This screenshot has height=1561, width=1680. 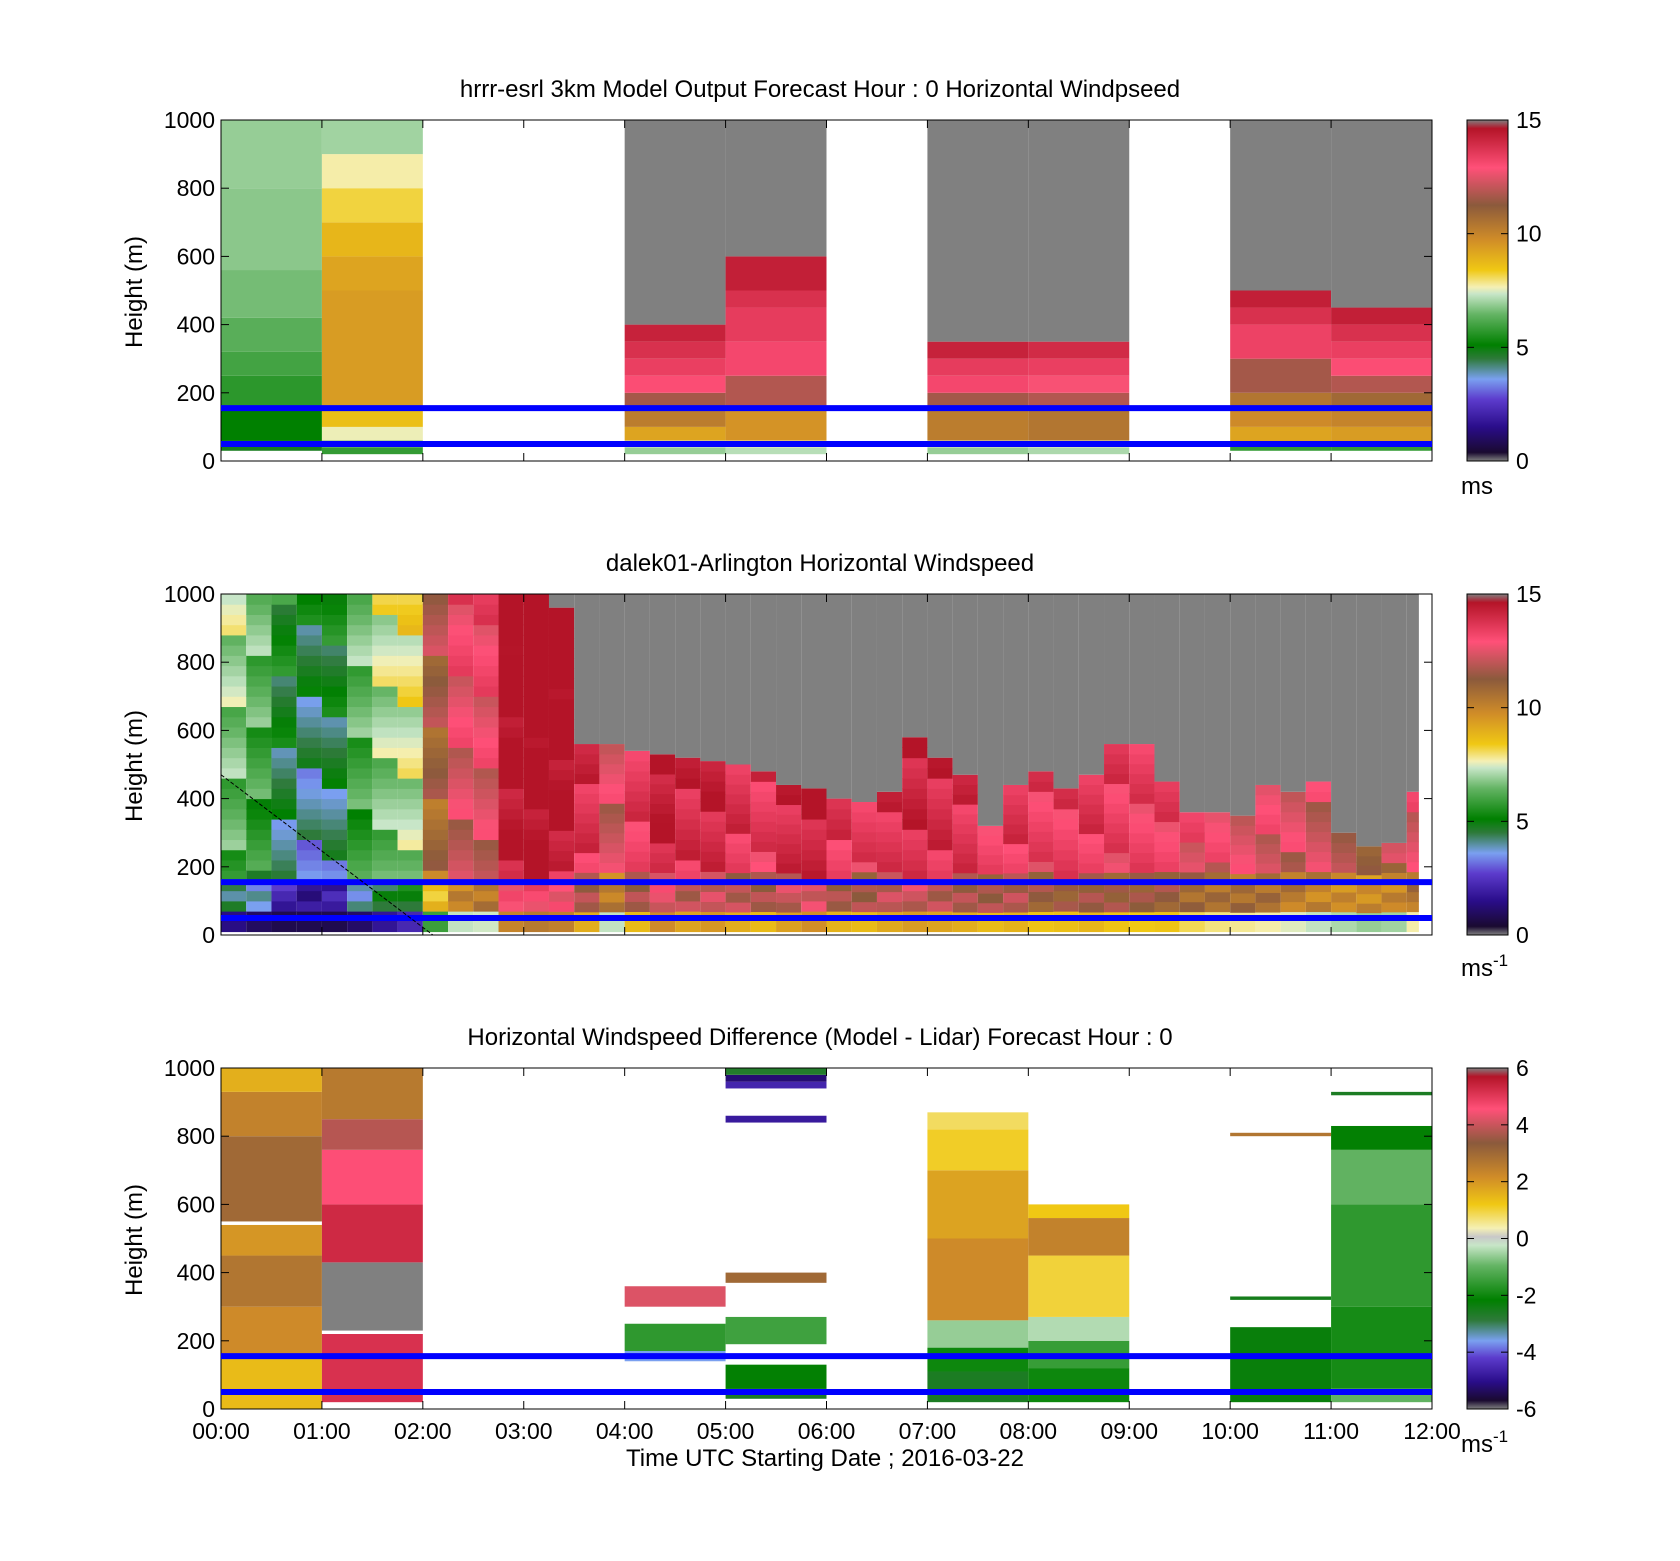 What do you see at coordinates (1526, 1295) in the screenshot?
I see `colorbar-tick-label: -2` at bounding box center [1526, 1295].